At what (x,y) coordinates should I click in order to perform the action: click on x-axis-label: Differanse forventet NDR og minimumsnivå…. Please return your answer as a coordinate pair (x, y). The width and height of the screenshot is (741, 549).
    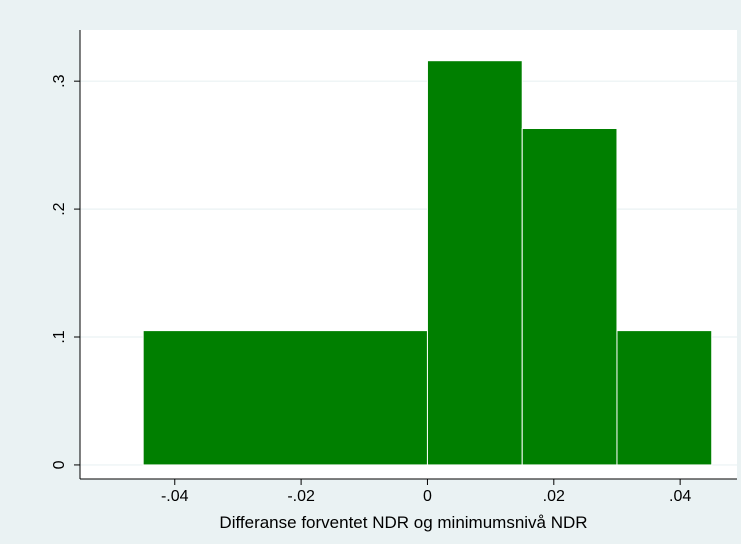
    Looking at the image, I should click on (403, 522).